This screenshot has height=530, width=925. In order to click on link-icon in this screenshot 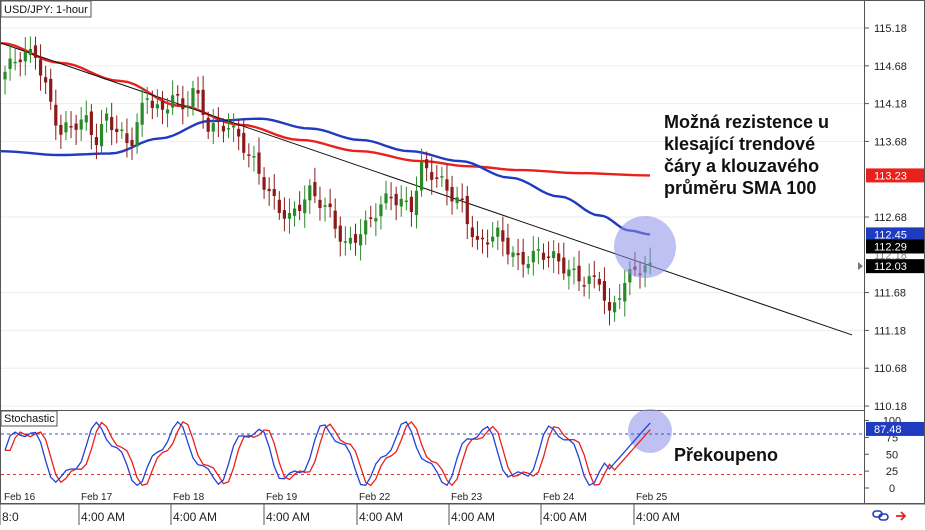, I will do `click(880, 515)`.